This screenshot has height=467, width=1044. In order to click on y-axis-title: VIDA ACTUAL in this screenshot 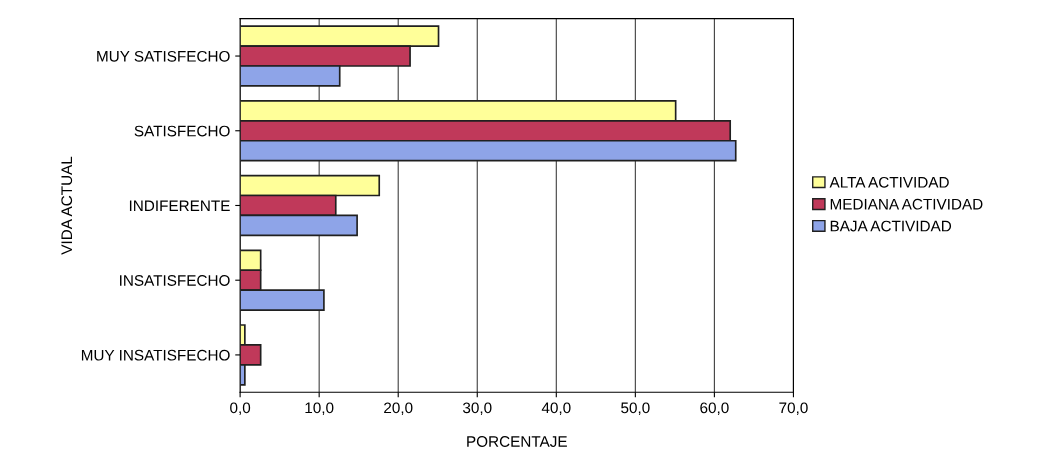, I will do `click(67, 205)`.